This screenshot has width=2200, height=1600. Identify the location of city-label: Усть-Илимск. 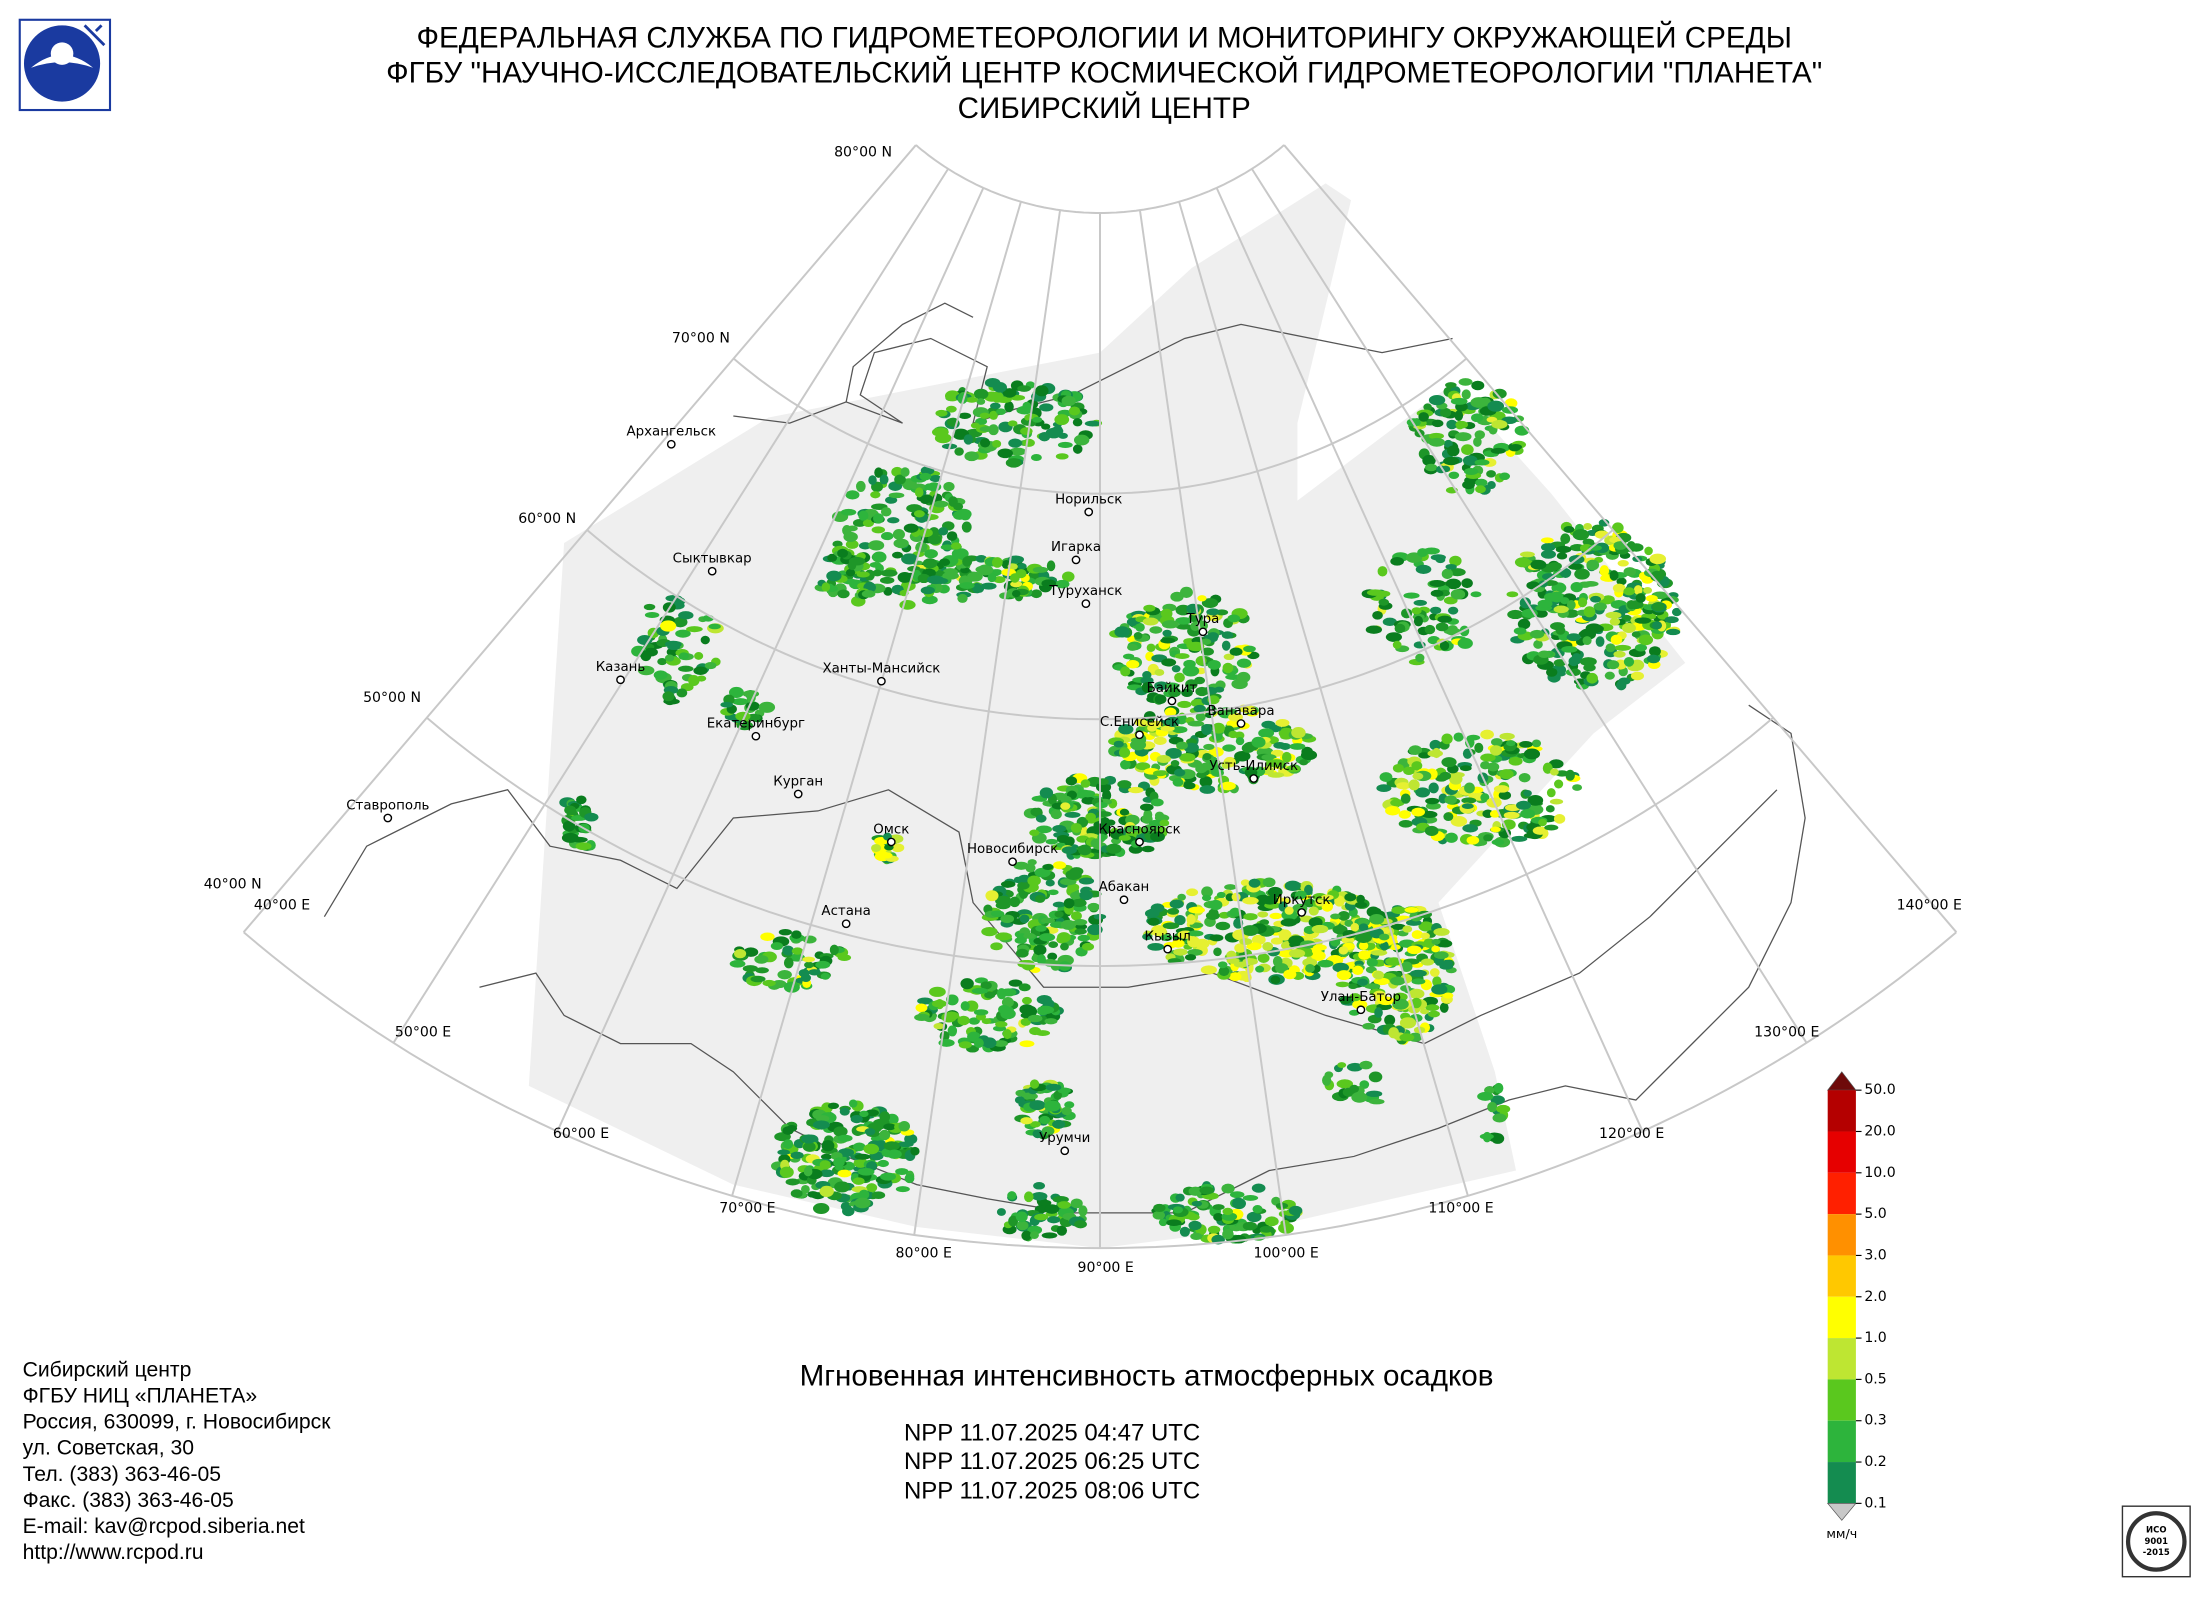
(1253, 766).